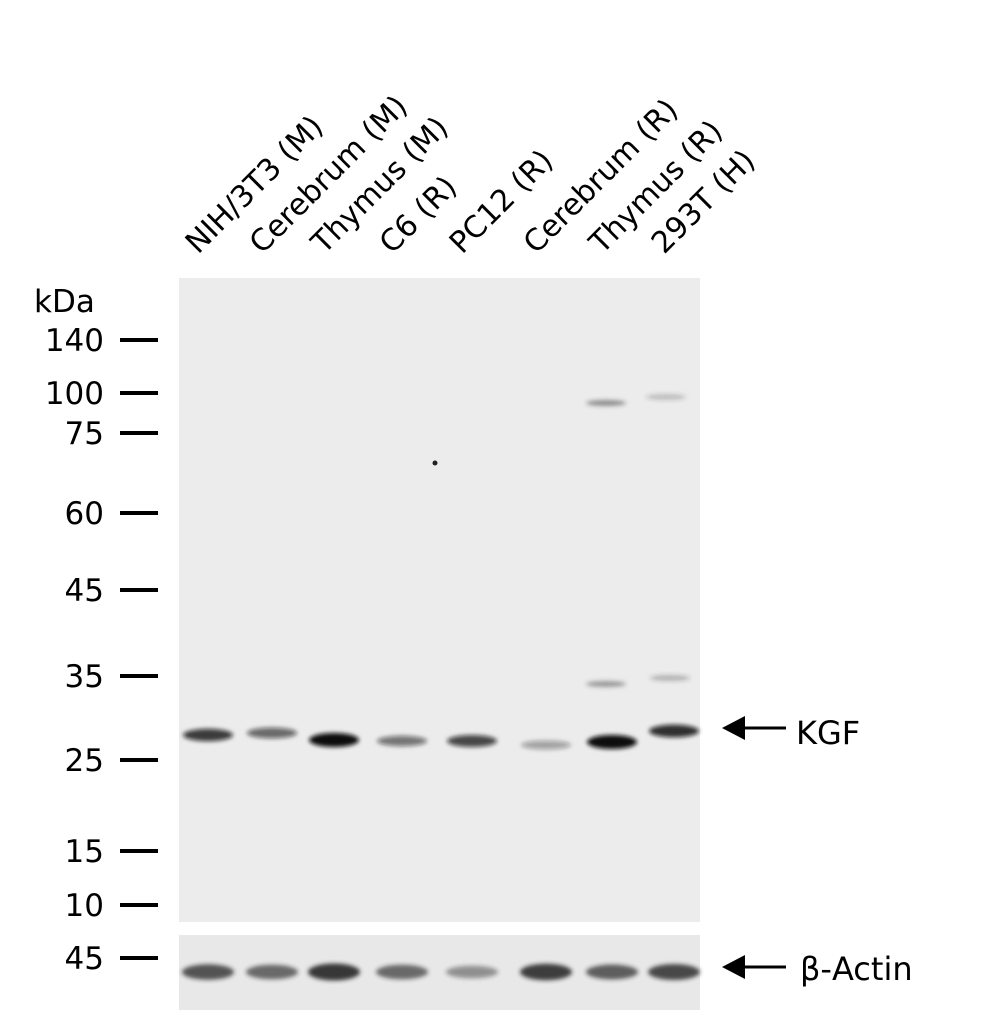 The width and height of the screenshot is (982, 1021). Describe the element at coordinates (856, 969) in the screenshot. I see `actin-label: β-Actin` at that location.